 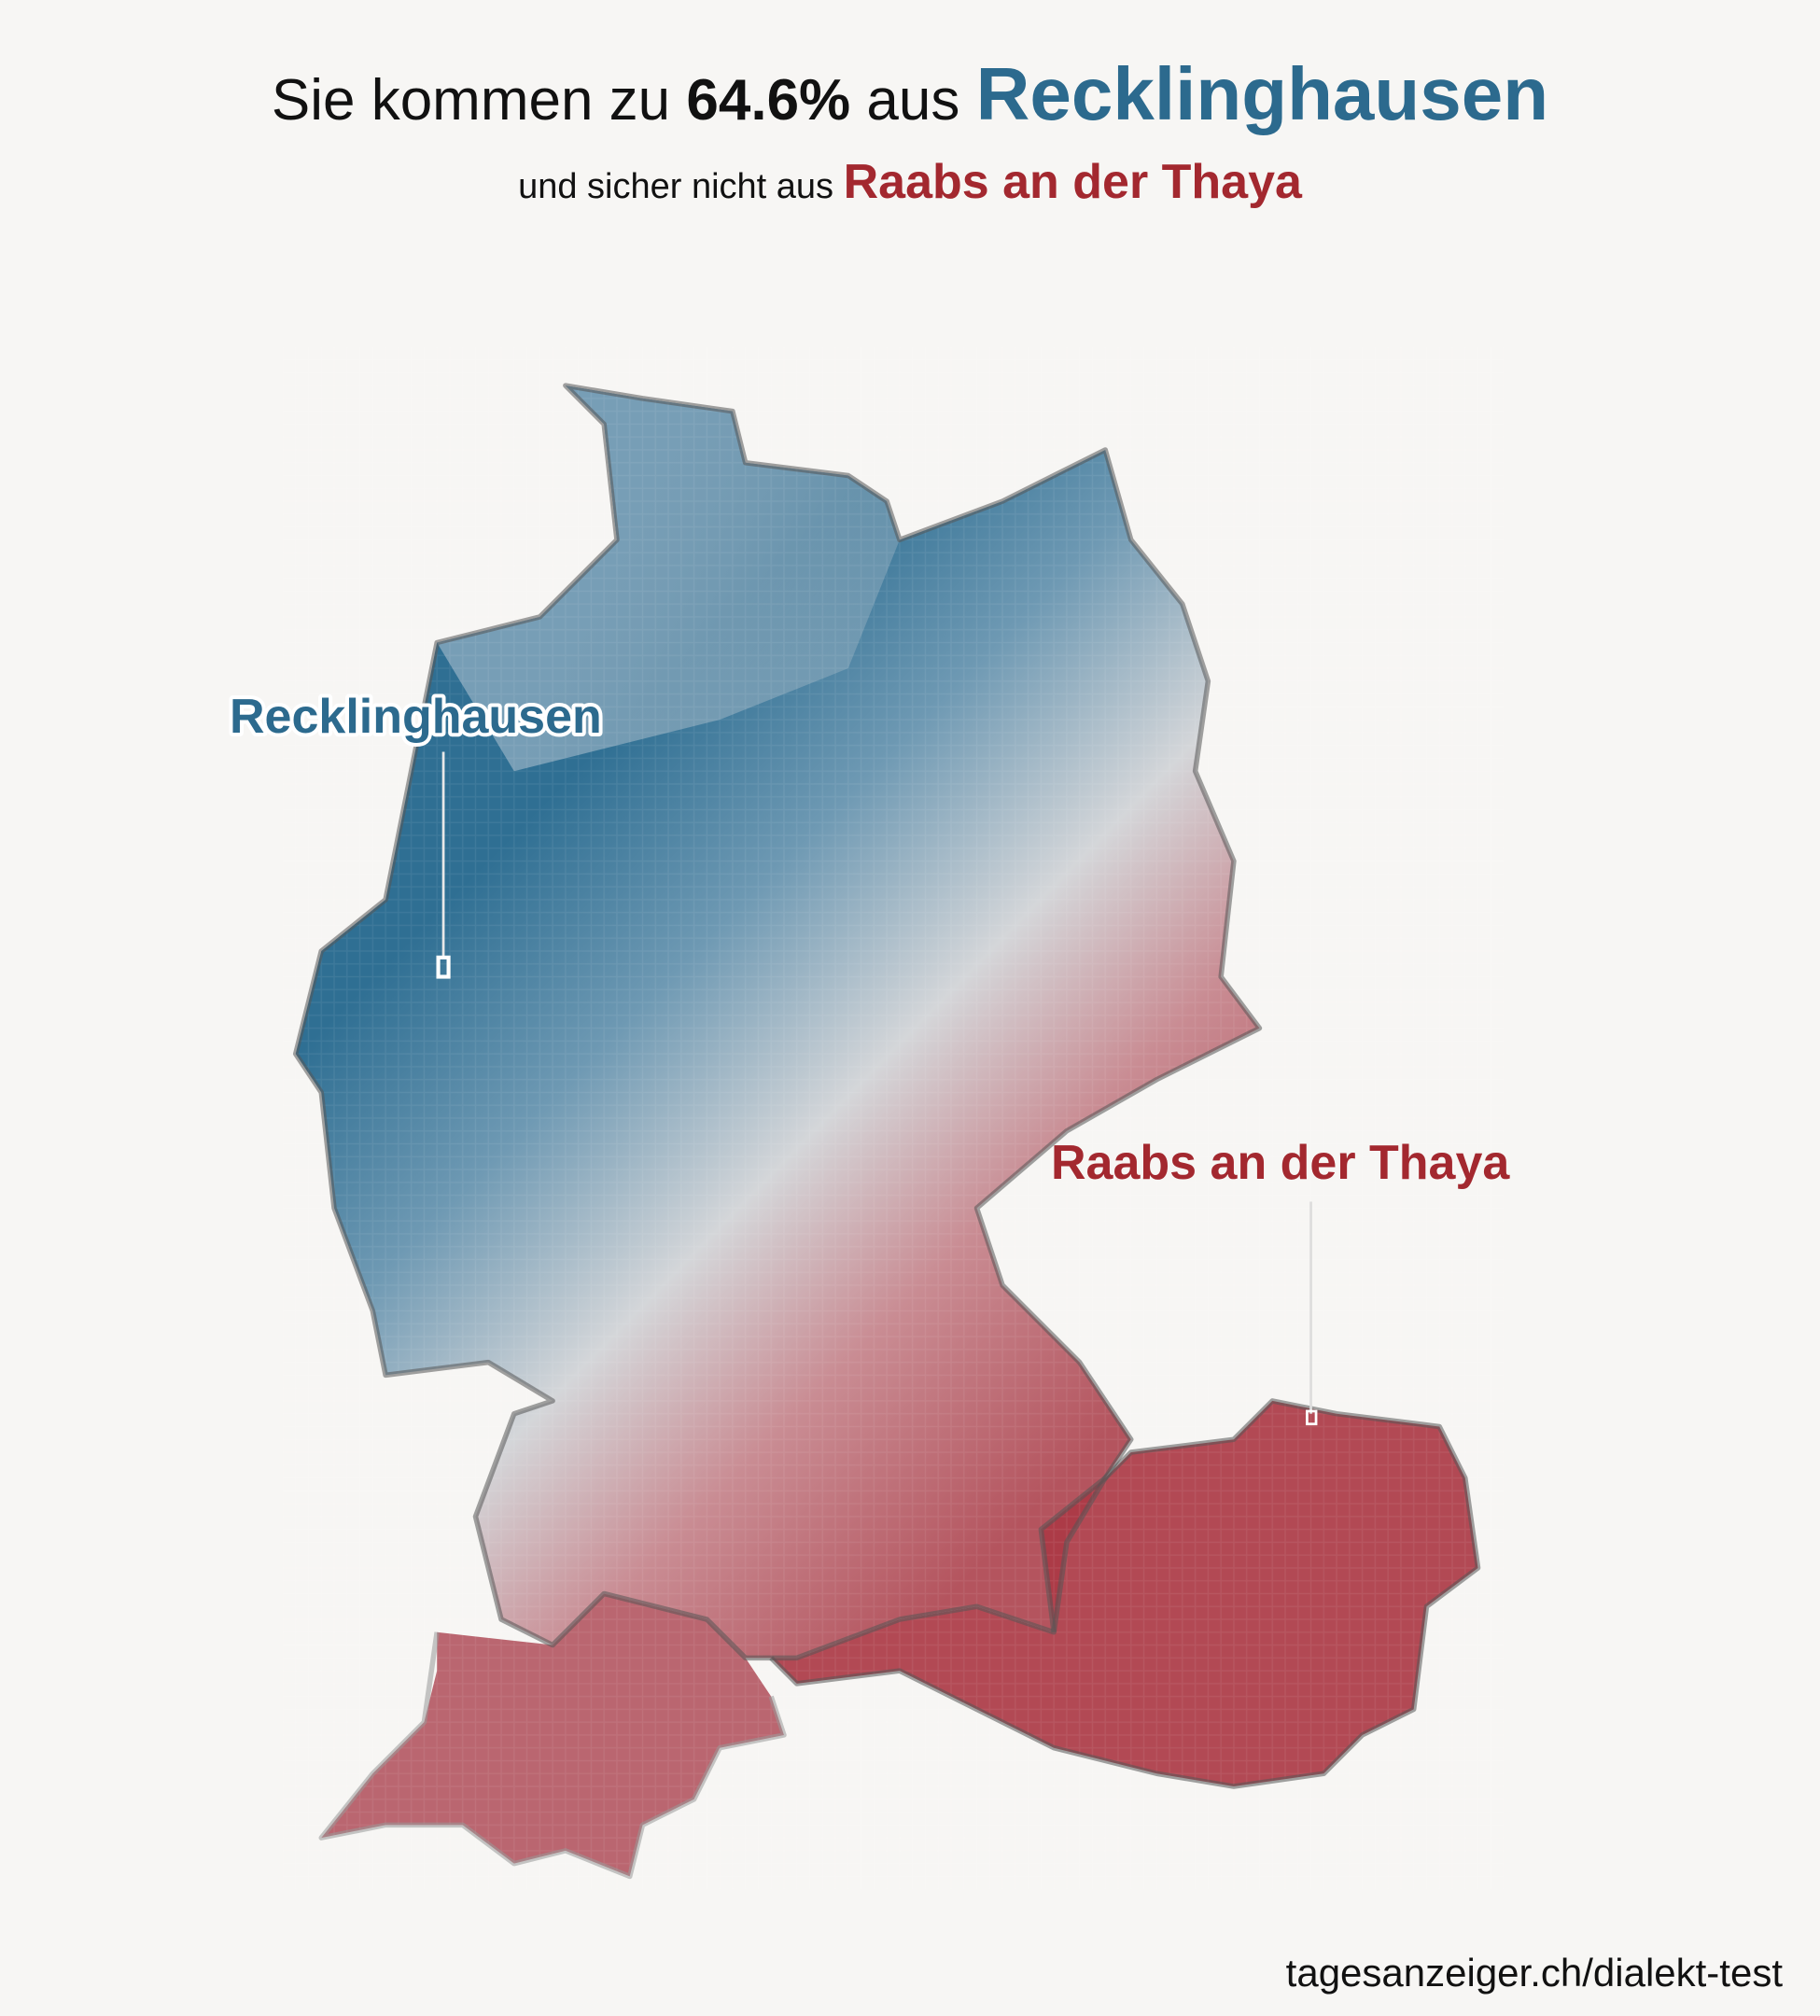 I want to click on title-prefix: Sie kommen zu, so click(x=471, y=100).